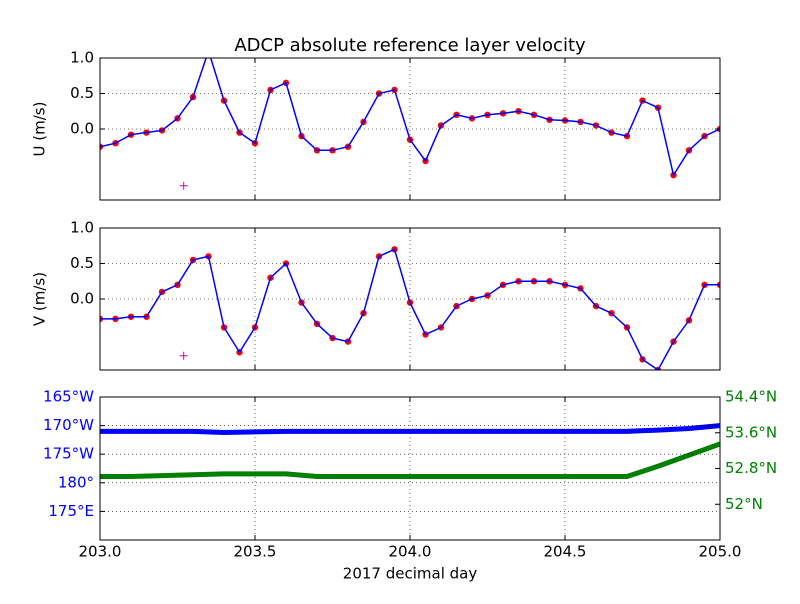 The width and height of the screenshot is (800, 604). What do you see at coordinates (751, 432) in the screenshot?
I see `y2-tick-label: 53.6°N` at bounding box center [751, 432].